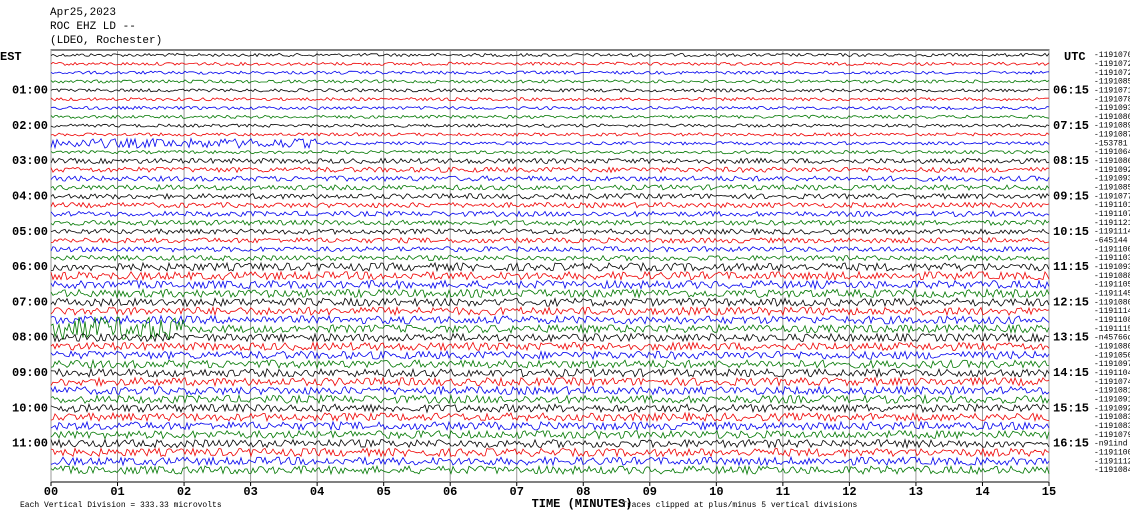  Describe the element at coordinates (1112, 320) in the screenshot. I see `trace-value: -1191108` at that location.